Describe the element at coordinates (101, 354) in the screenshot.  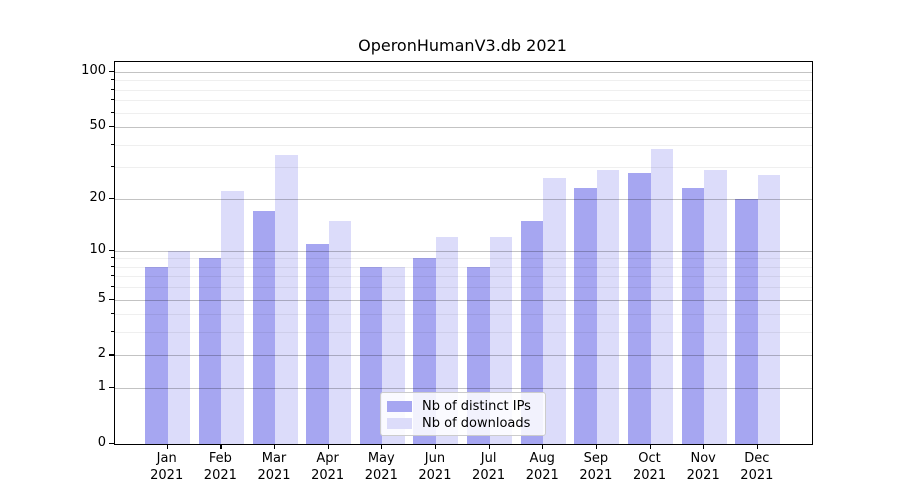
I see `y-tick-label: 2` at that location.